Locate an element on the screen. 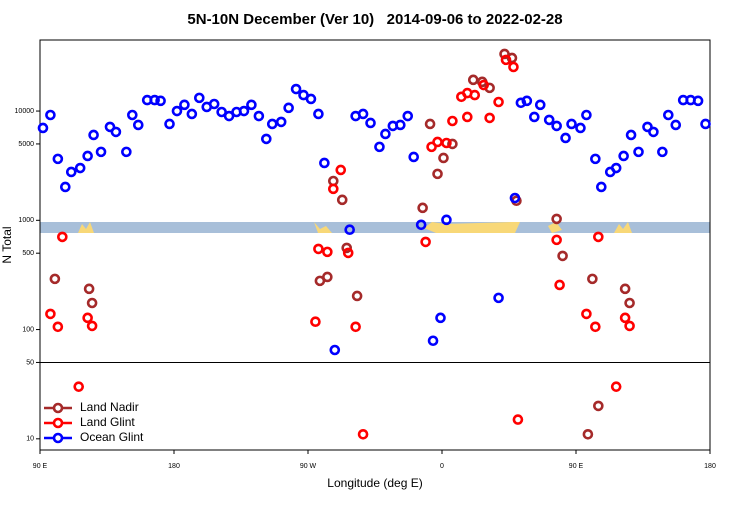  ocean-strip is located at coordinates (375, 227).